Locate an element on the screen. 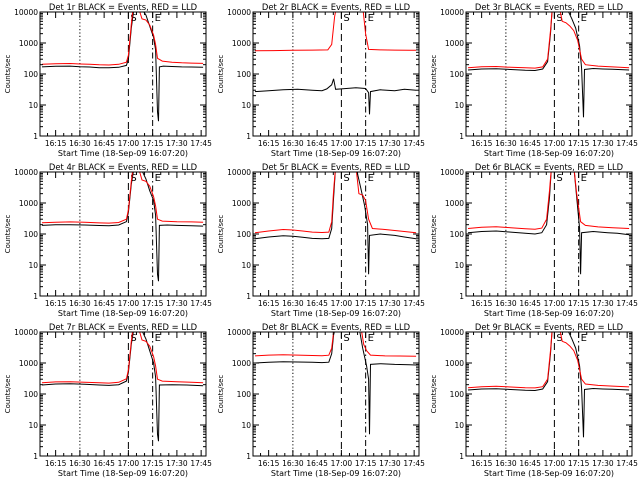 This screenshot has height=480, width=640. x-tick-label: 17:00 is located at coordinates (342, 463).